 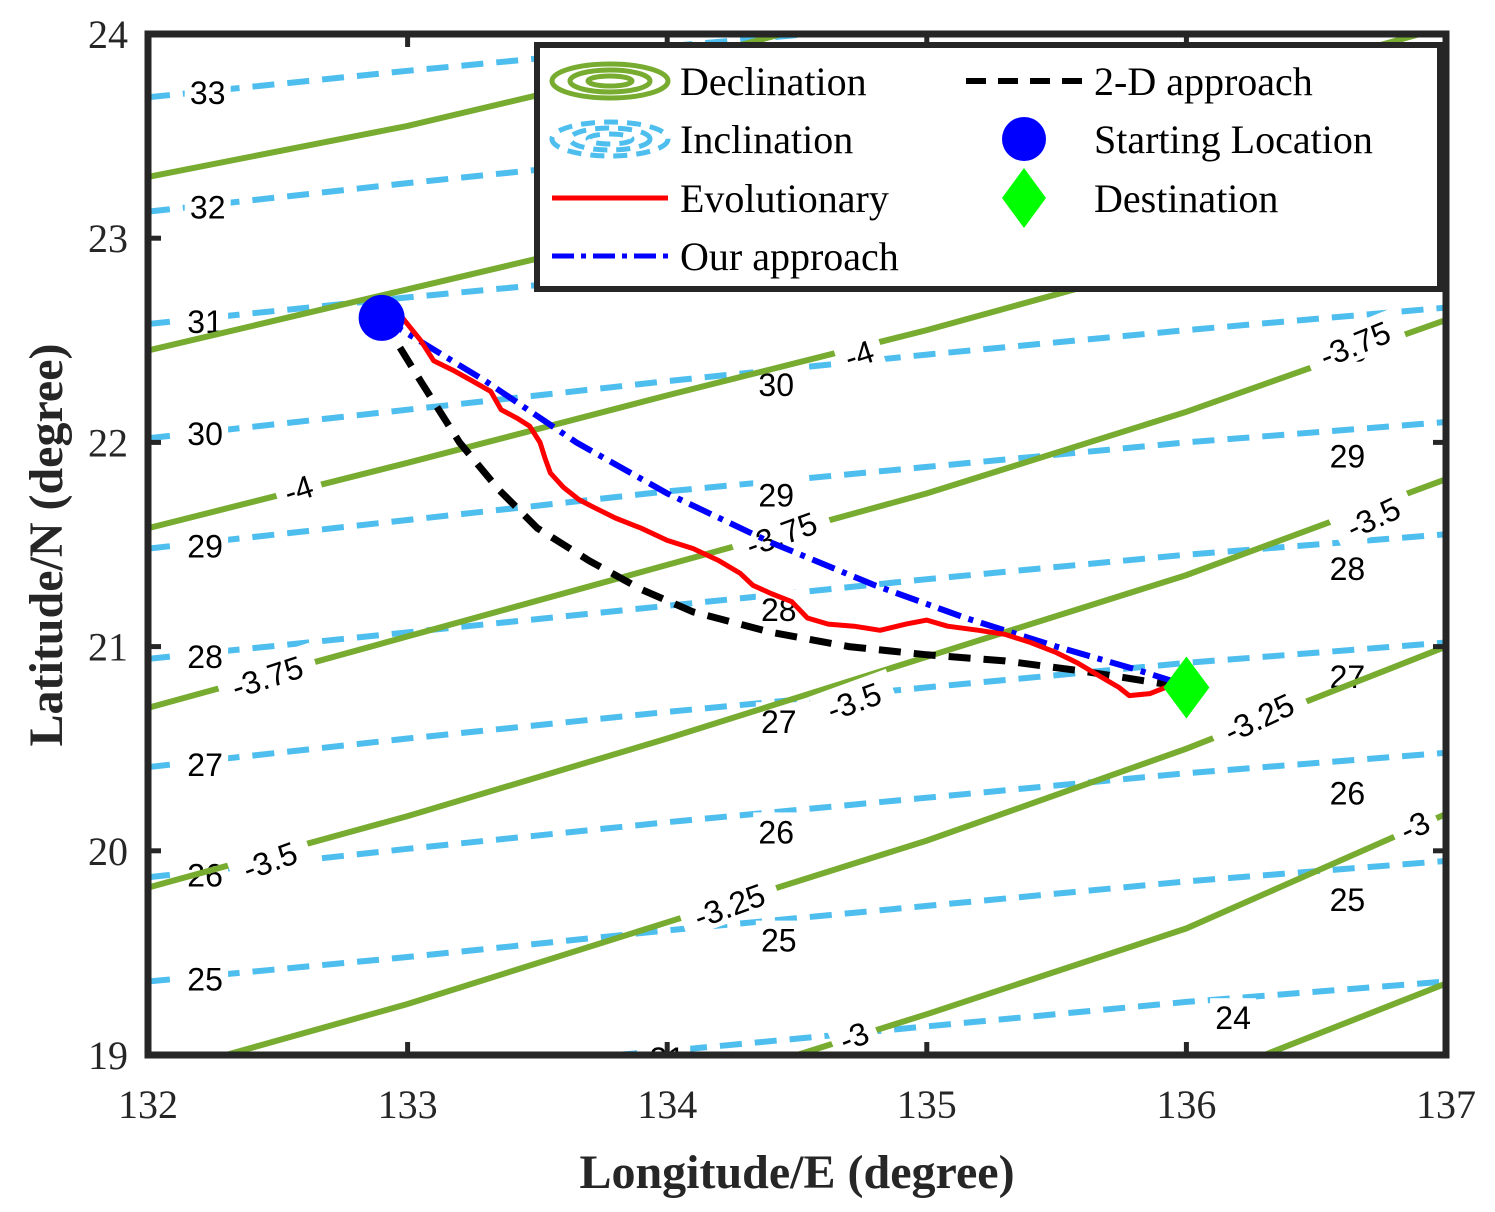 I want to click on inclination-label-1-group: 32, so click(x=207, y=206).